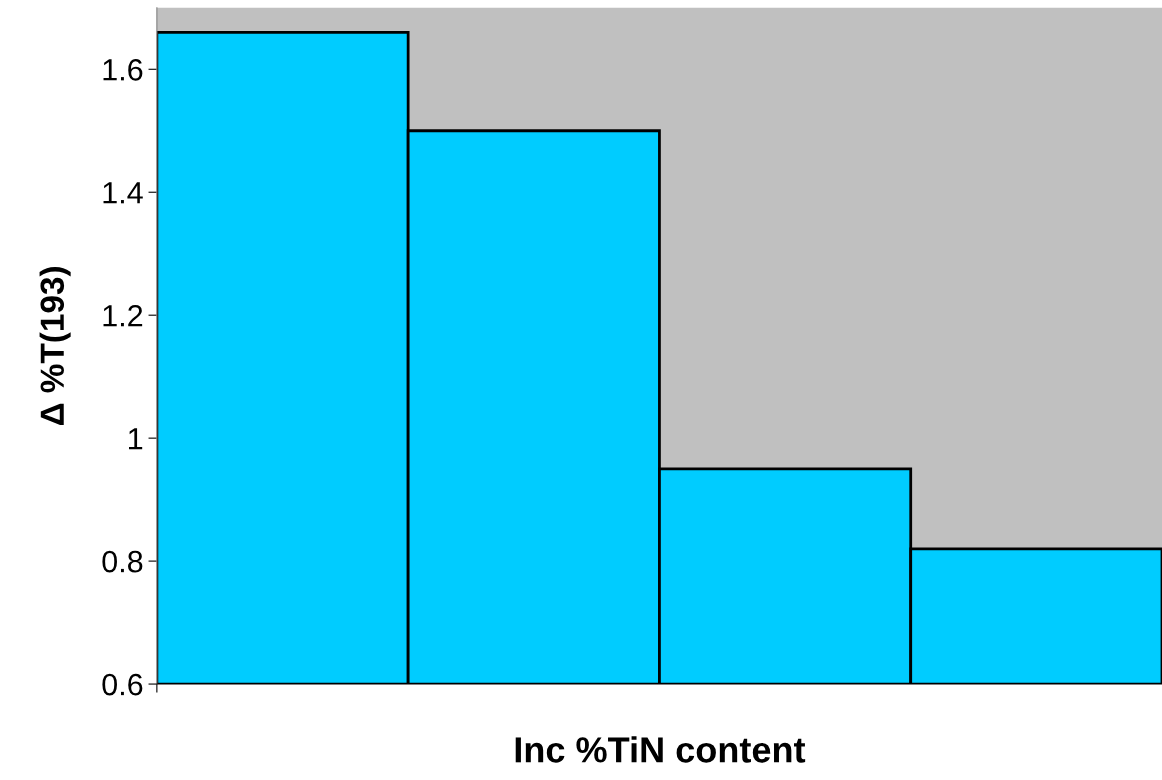 This screenshot has height=780, width=1162. I want to click on y-tick-label: 0.8, so click(122, 561).